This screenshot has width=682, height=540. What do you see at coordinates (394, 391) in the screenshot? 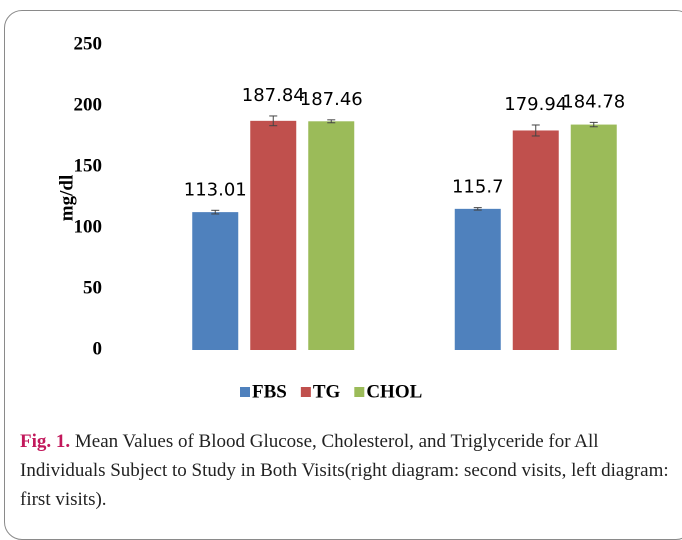
I see `legend-label: CHOL` at bounding box center [394, 391].